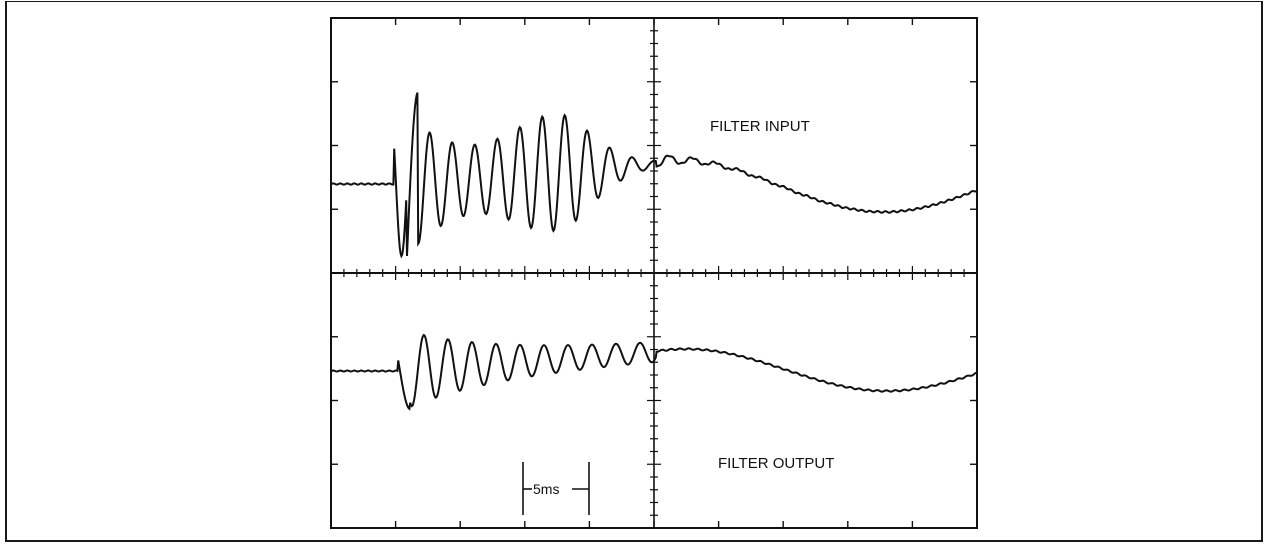 The width and height of the screenshot is (1270, 544). I want to click on filter-output-label: FILTER OUTPUT, so click(776, 463).